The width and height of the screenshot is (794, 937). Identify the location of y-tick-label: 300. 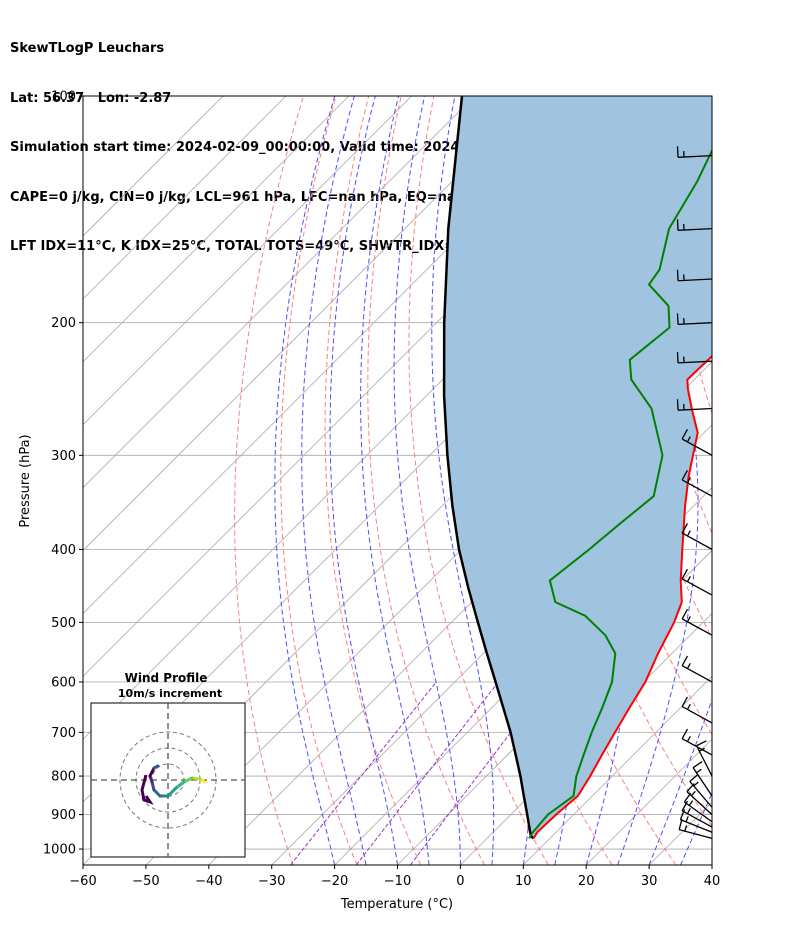
(63, 456).